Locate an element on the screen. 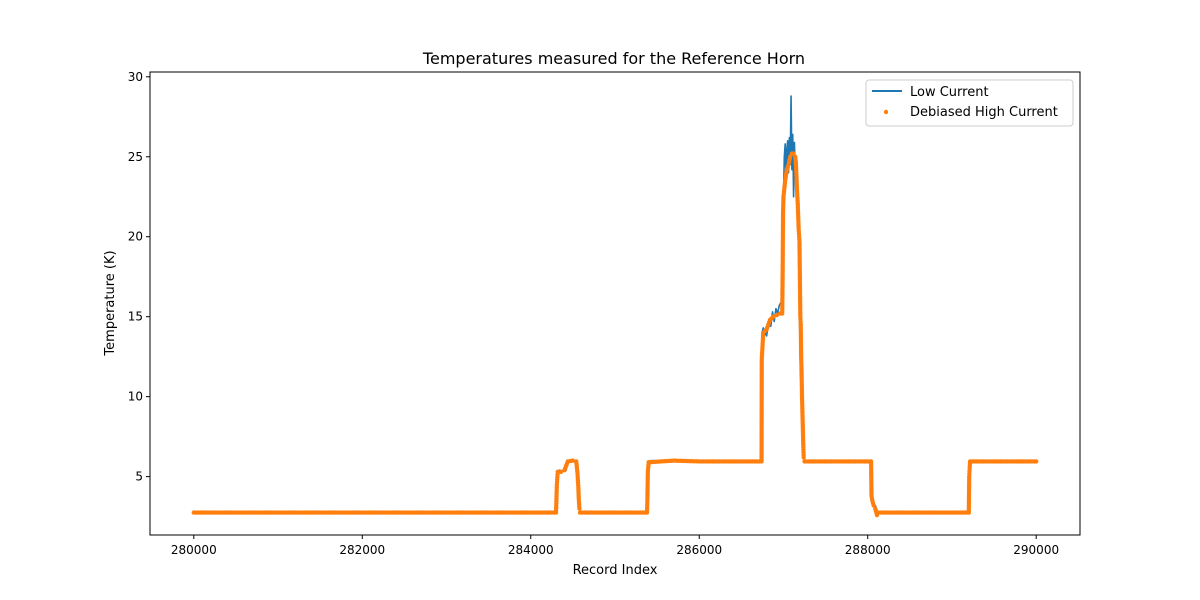  legend: Low Current Debiased High Current is located at coordinates (969, 103).